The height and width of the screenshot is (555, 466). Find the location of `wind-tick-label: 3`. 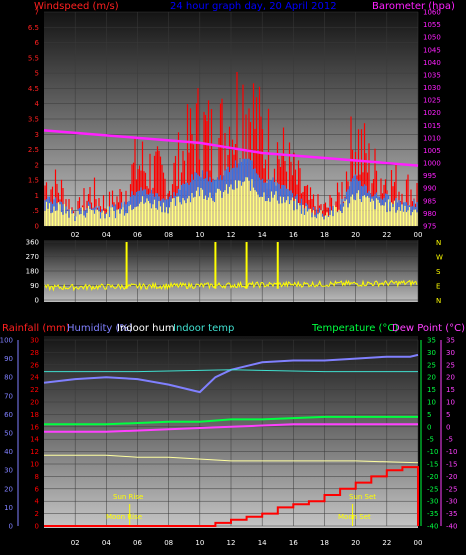

wind-tick-label: 3 is located at coordinates (37, 135).